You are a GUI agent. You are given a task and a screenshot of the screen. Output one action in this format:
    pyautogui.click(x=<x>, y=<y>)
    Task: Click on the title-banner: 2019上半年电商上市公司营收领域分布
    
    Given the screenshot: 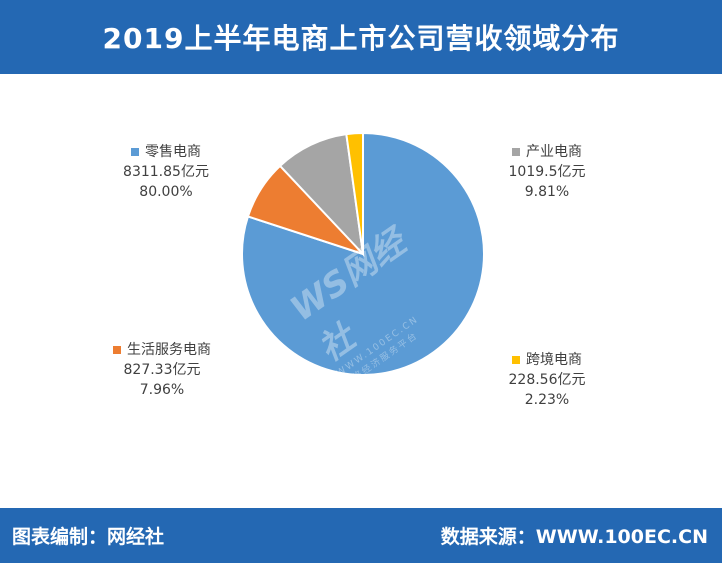 What is the action you would take?
    pyautogui.click(x=361, y=37)
    